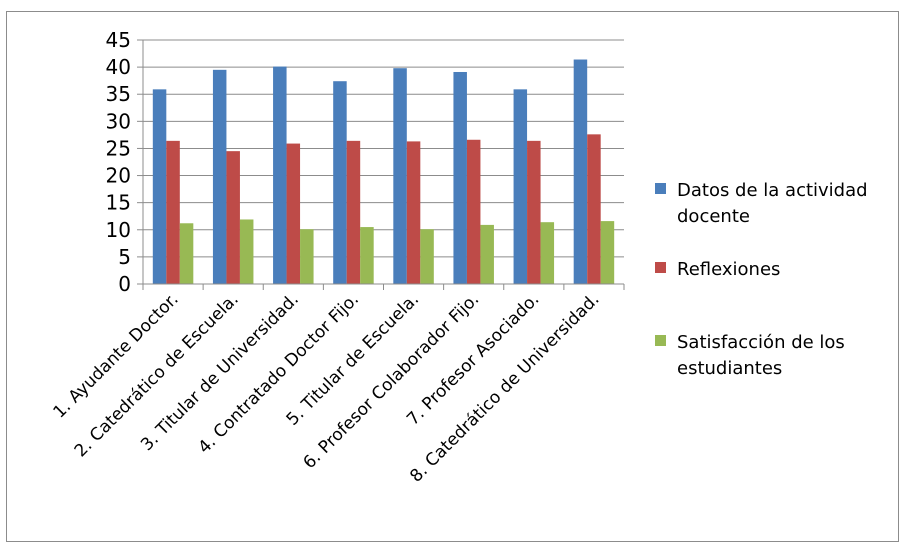 The width and height of the screenshot is (905, 547). Describe the element at coordinates (118, 203) in the screenshot. I see `y-tick-label: 15` at that location.